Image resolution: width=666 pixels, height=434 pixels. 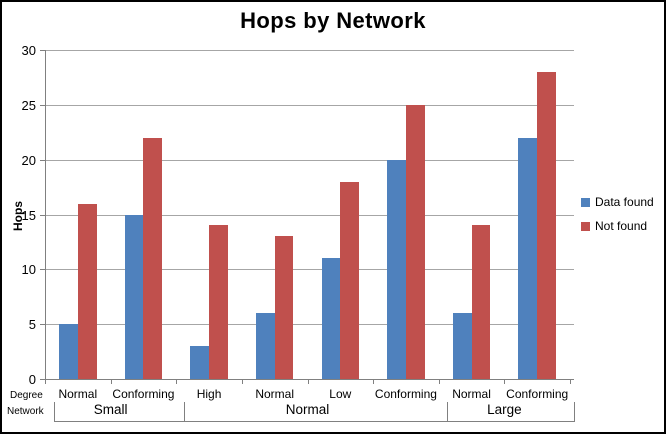 What do you see at coordinates (314, 421) in the screenshot?
I see `network-baseline` at bounding box center [314, 421].